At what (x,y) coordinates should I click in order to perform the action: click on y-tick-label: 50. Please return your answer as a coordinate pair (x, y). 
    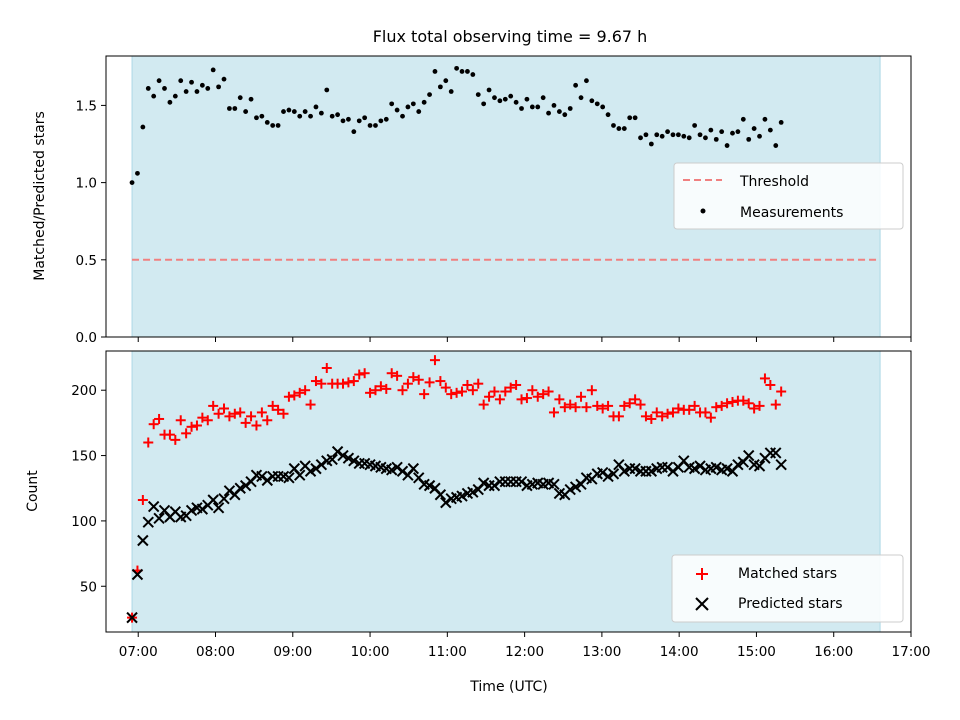
    Looking at the image, I should click on (88, 587).